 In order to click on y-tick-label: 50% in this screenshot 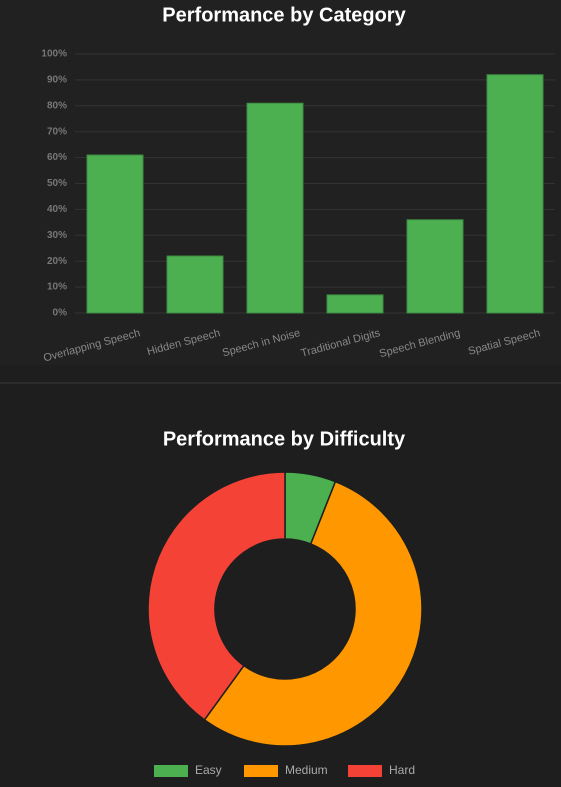, I will do `click(57, 183)`.